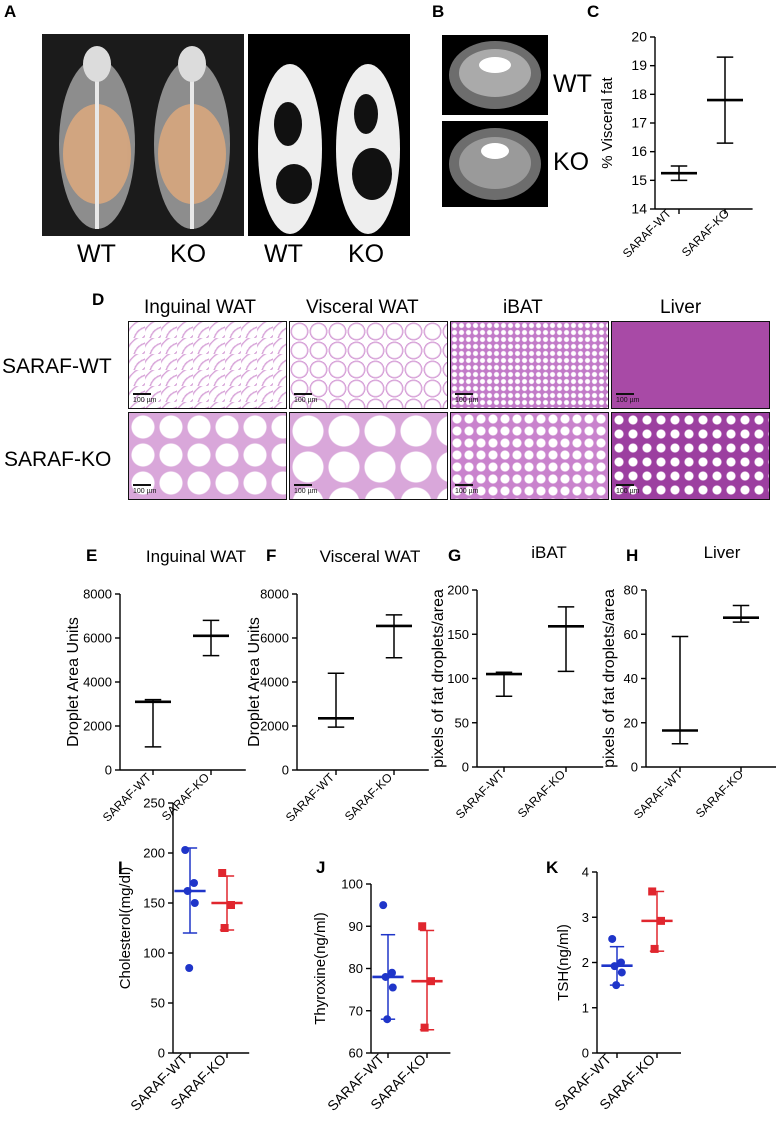 The image size is (776, 1144). What do you see at coordinates (639, 151) in the screenshot?
I see `y-tick-label: 16` at bounding box center [639, 151].